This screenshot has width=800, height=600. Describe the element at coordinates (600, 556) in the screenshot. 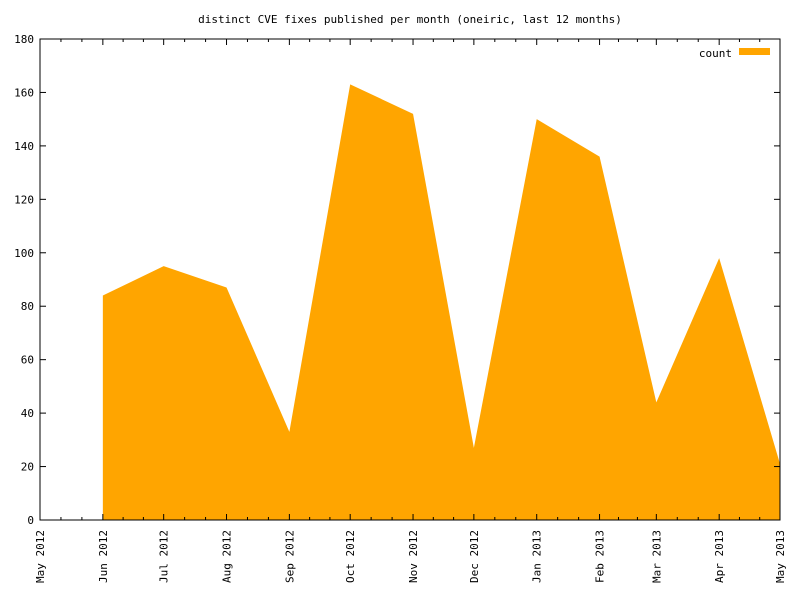

I see `x-tick-label: Feb 2013` at that location.